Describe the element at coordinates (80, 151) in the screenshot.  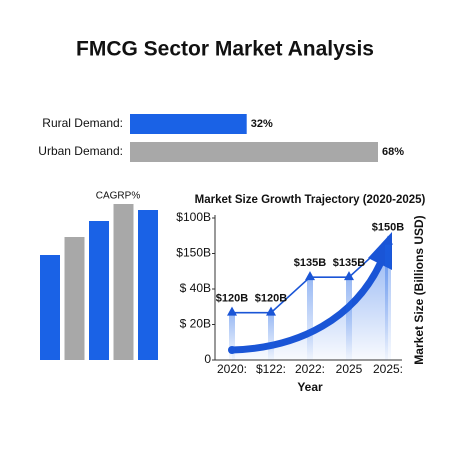
I see `category-label: Urban Demand:` at that location.